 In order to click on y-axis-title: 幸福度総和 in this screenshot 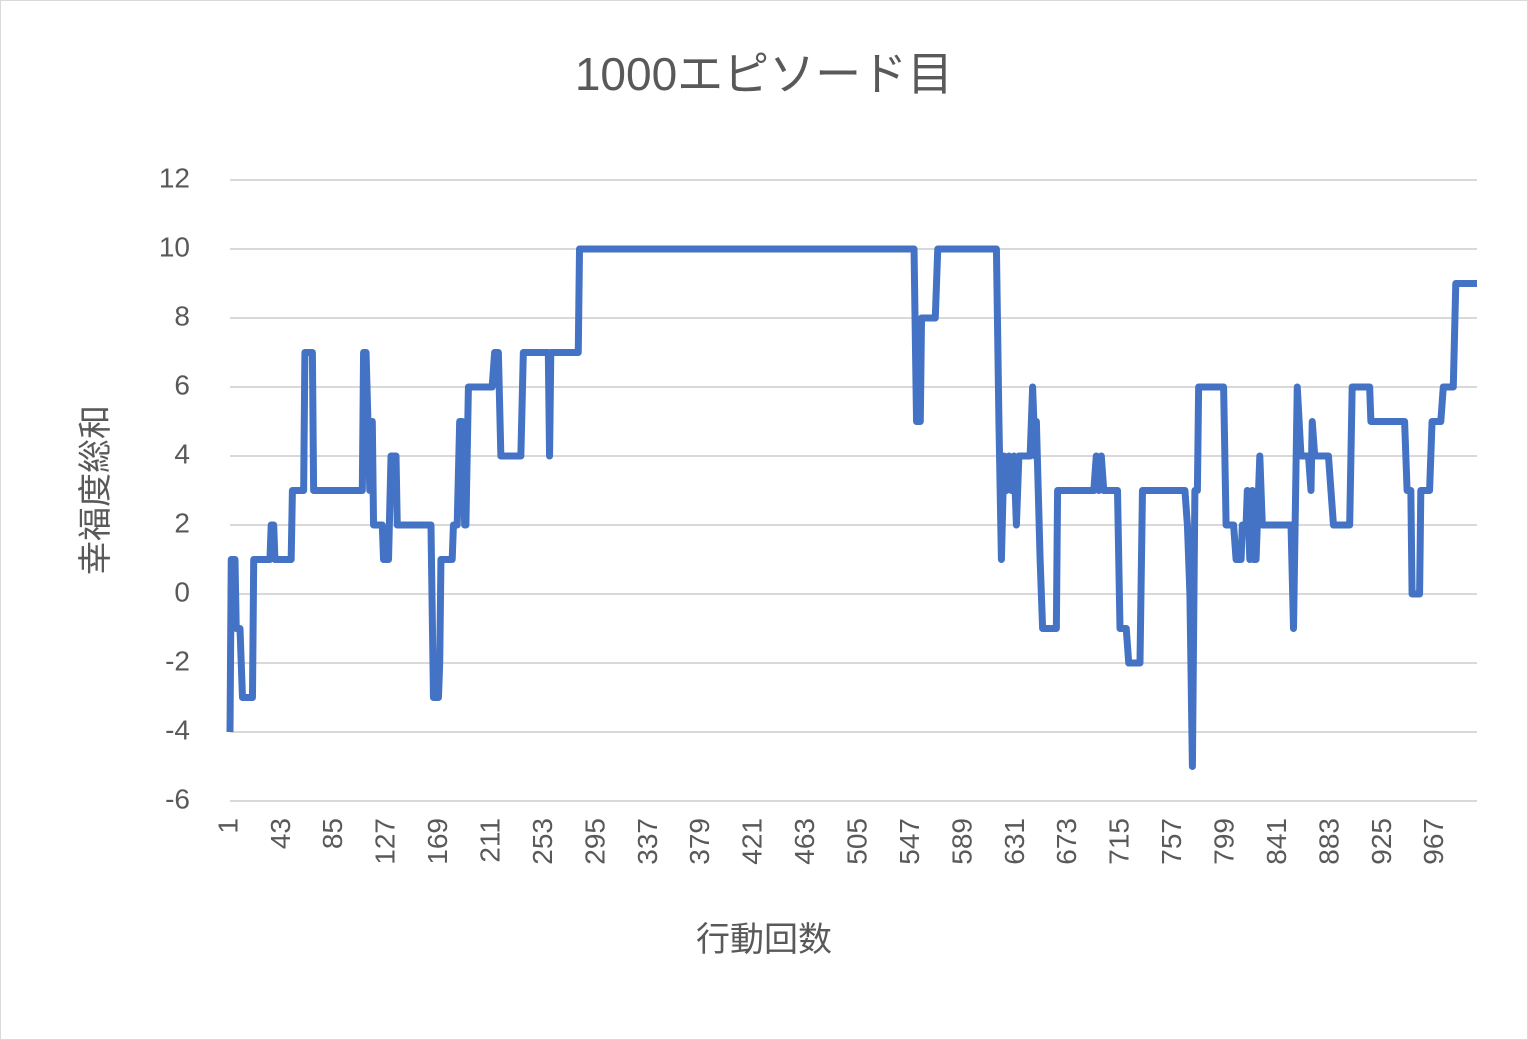, I will do `click(96, 490)`.